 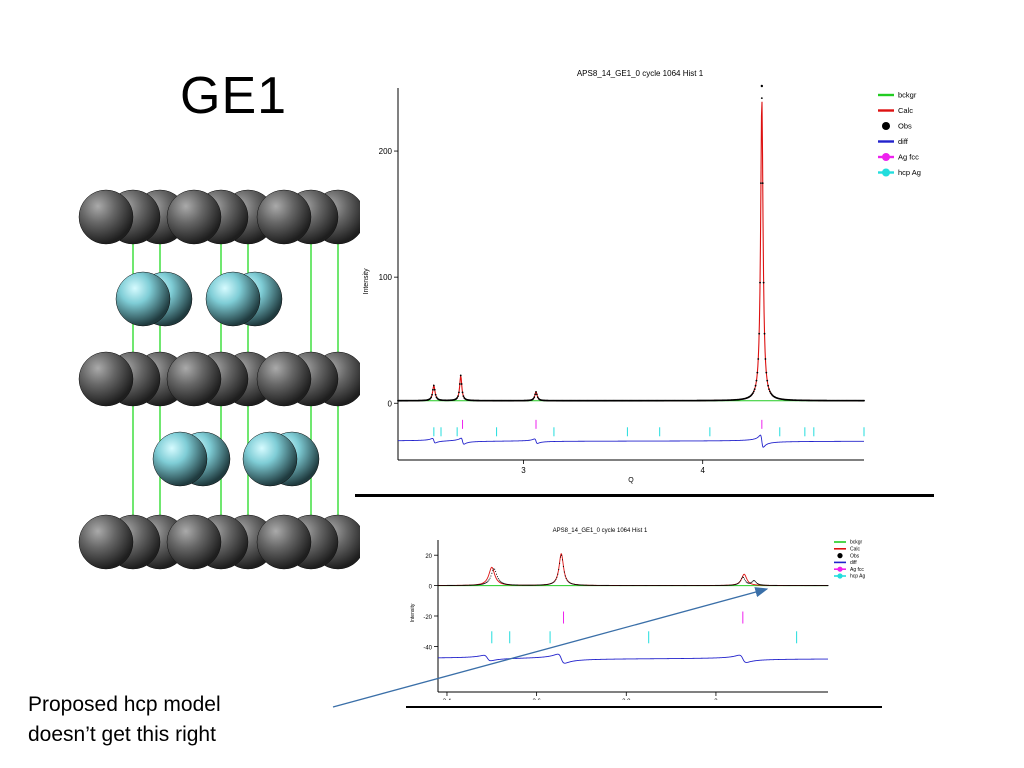 I want to click on light-atom, so click(x=143, y=299).